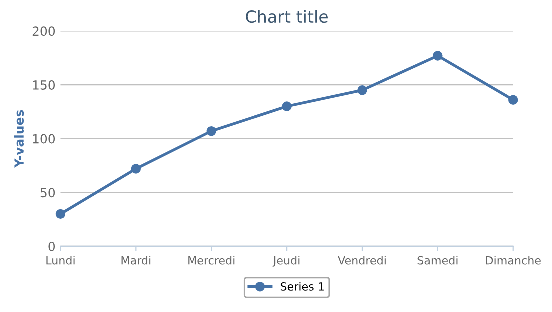  What do you see at coordinates (52, 247) in the screenshot?
I see `y-tick-label: 0` at bounding box center [52, 247].